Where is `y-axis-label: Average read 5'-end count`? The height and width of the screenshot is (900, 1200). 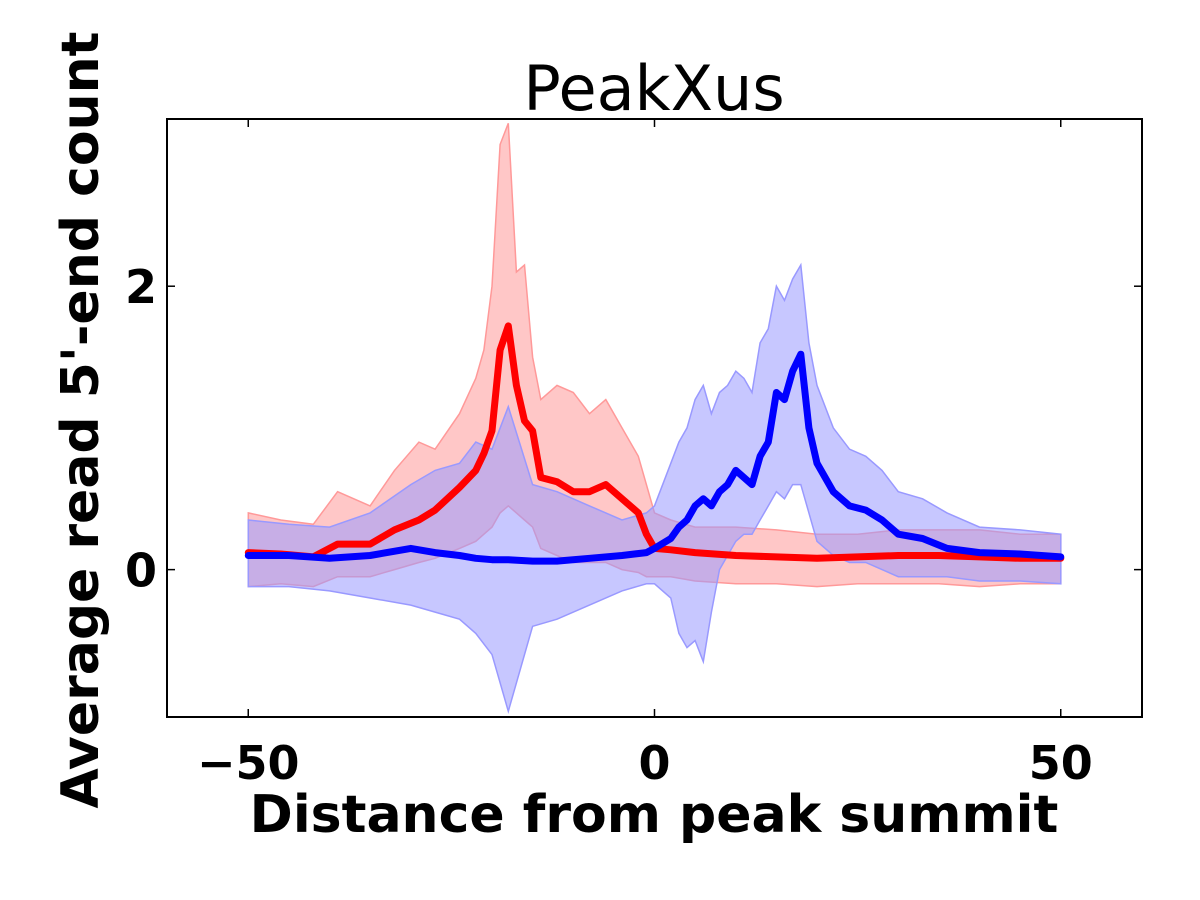
y-axis-label: Average read 5'-end count is located at coordinates (81, 420).